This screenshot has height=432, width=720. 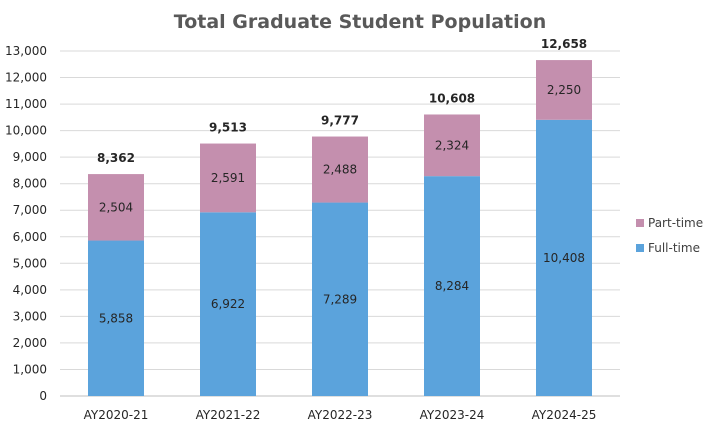 I want to click on total-value-label: 12,658, so click(x=564, y=44).